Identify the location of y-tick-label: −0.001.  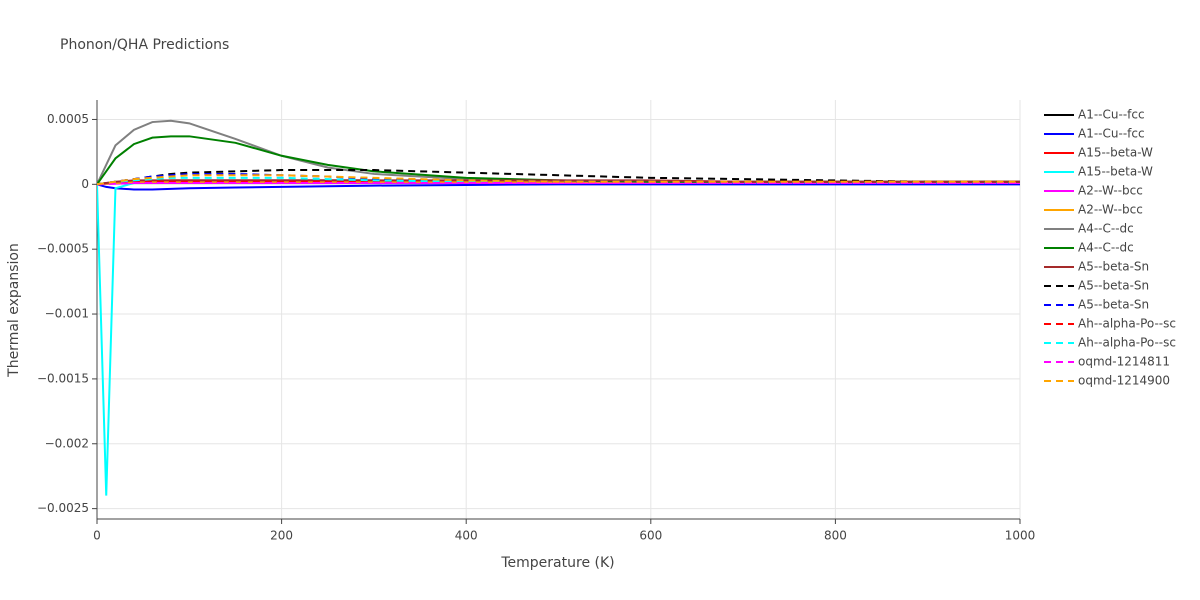
(67, 314).